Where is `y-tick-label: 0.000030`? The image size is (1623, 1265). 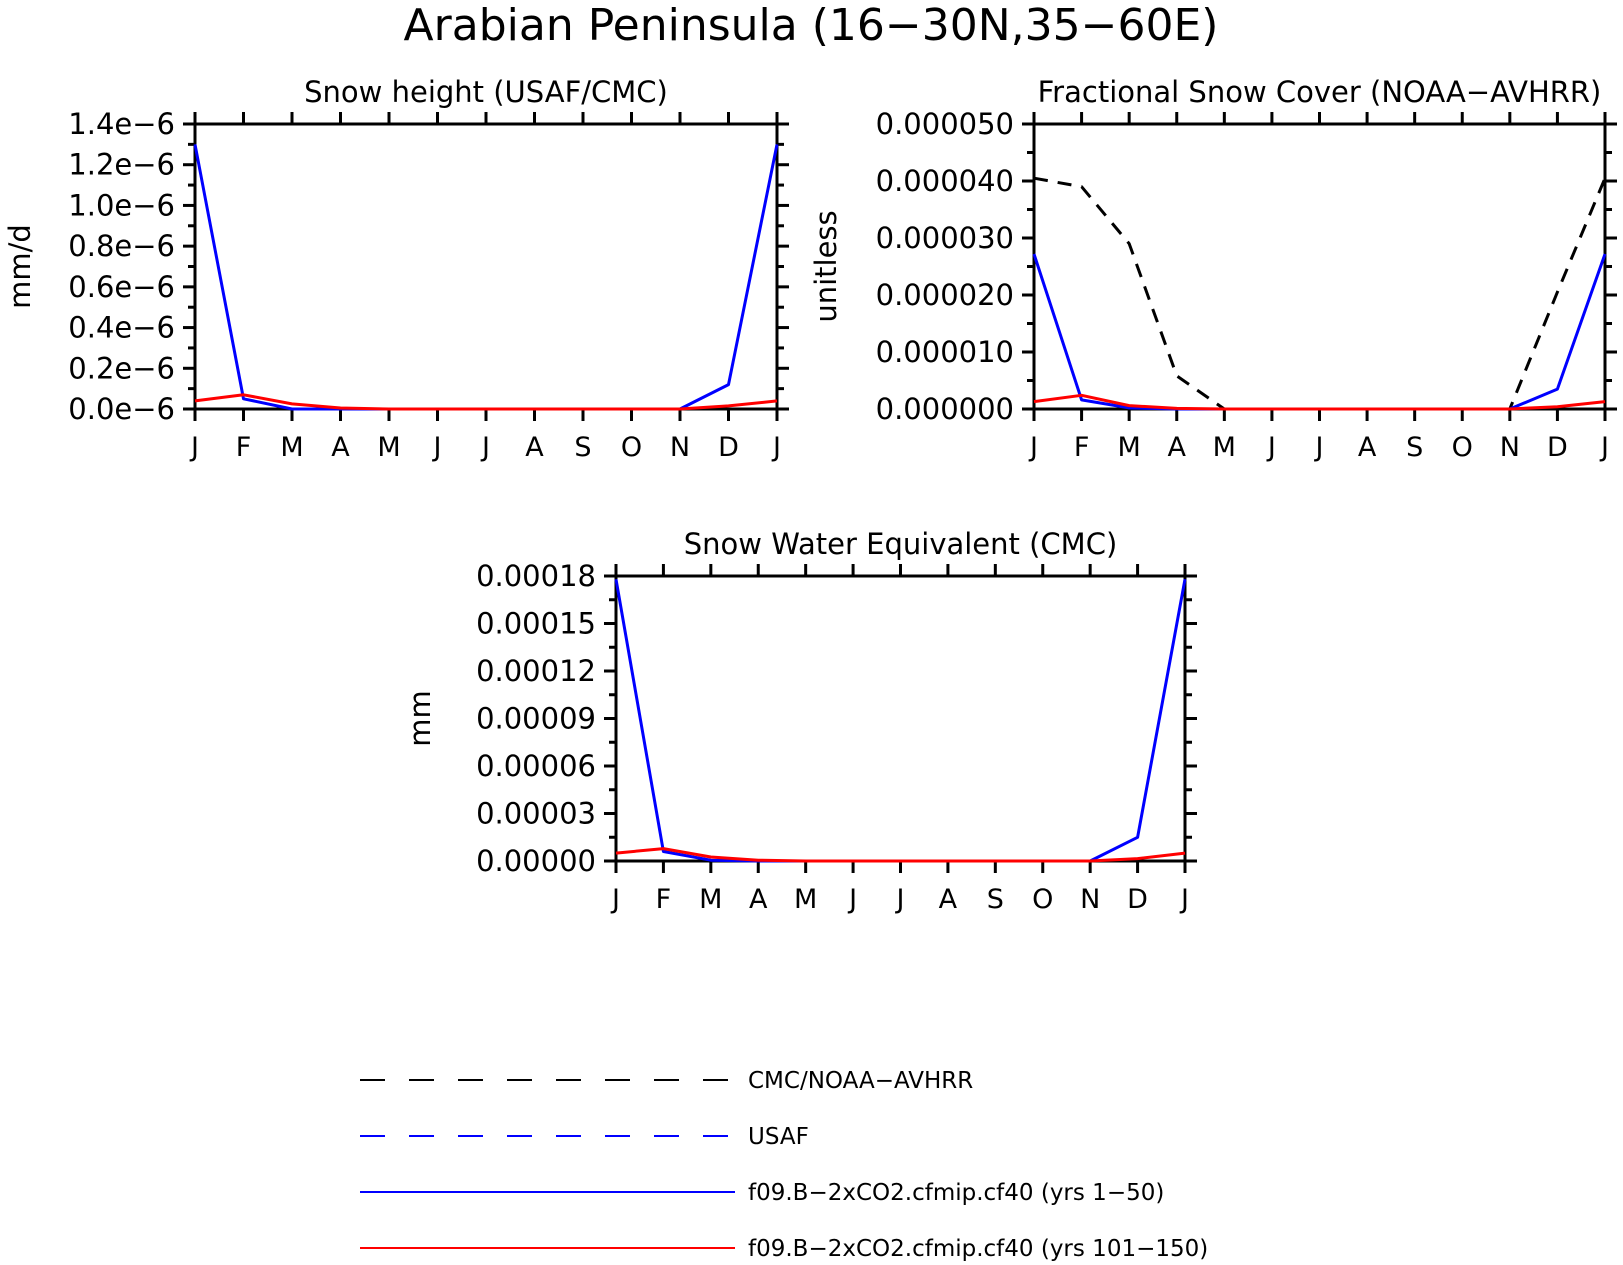
y-tick-label: 0.000030 is located at coordinates (945, 238).